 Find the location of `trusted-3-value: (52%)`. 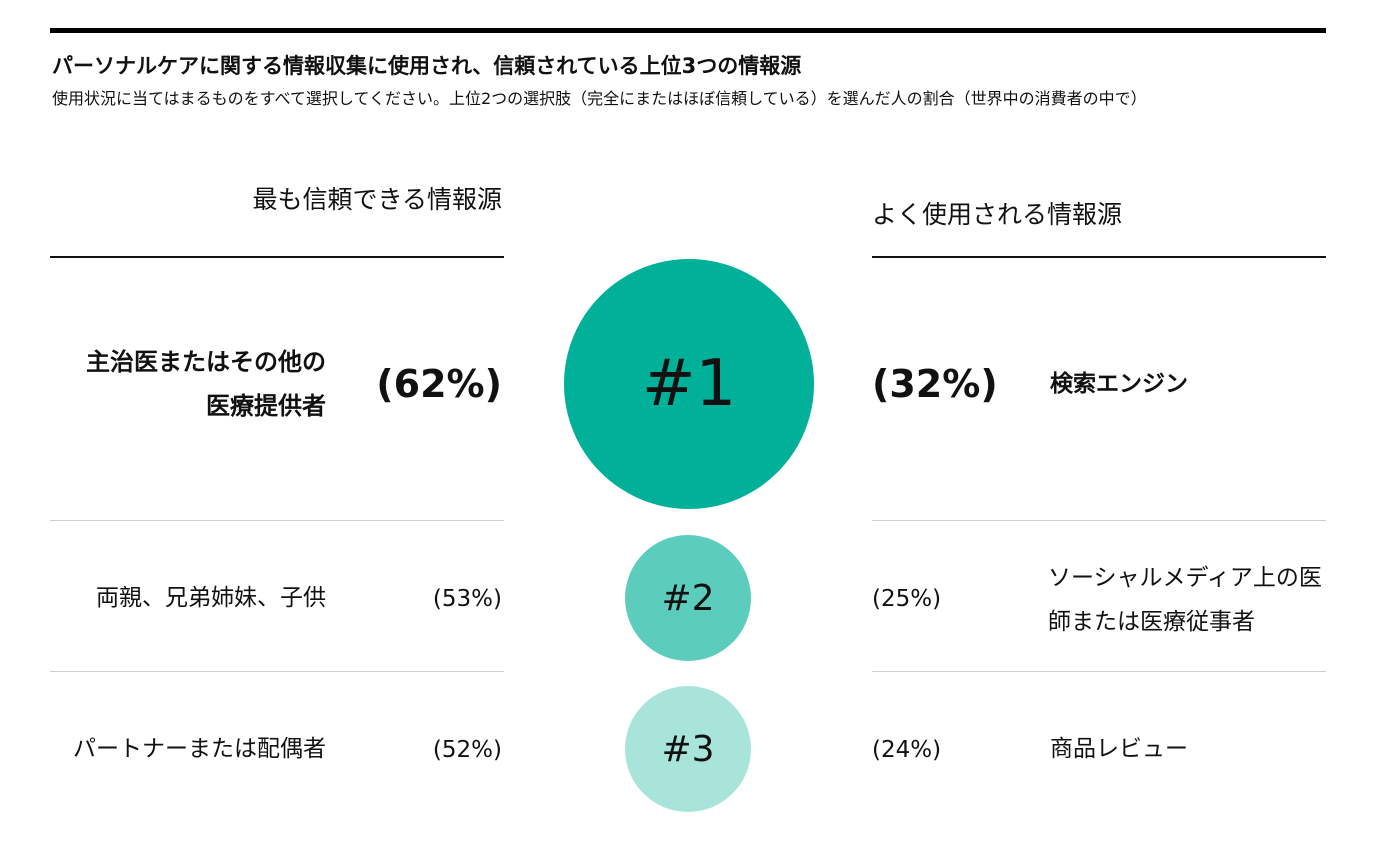

trusted-3-value: (52%) is located at coordinates (467, 750).